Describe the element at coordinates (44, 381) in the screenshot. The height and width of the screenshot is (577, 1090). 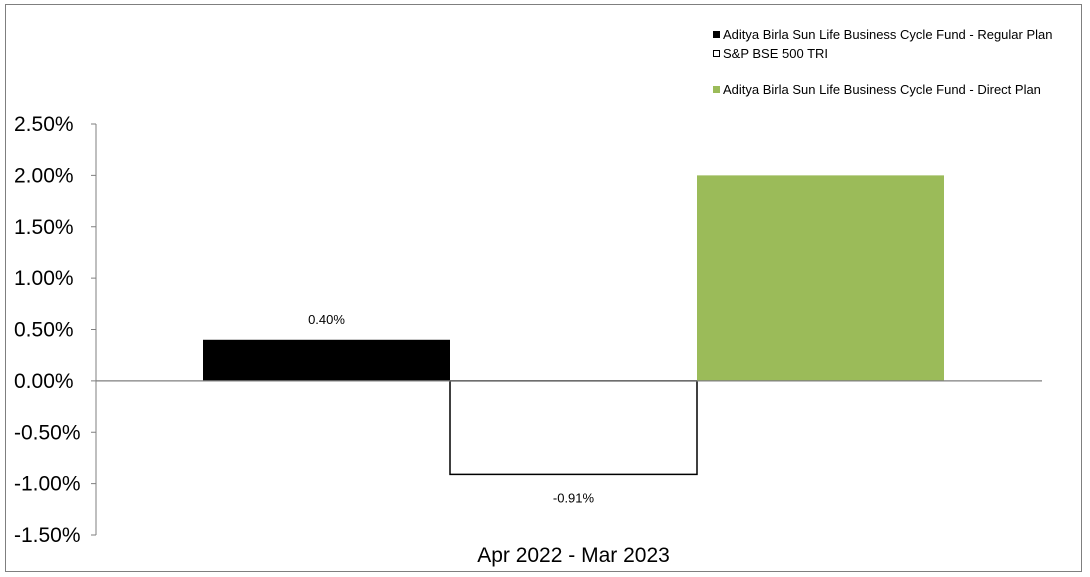
I see `y-tick-label: 0.00%` at that location.